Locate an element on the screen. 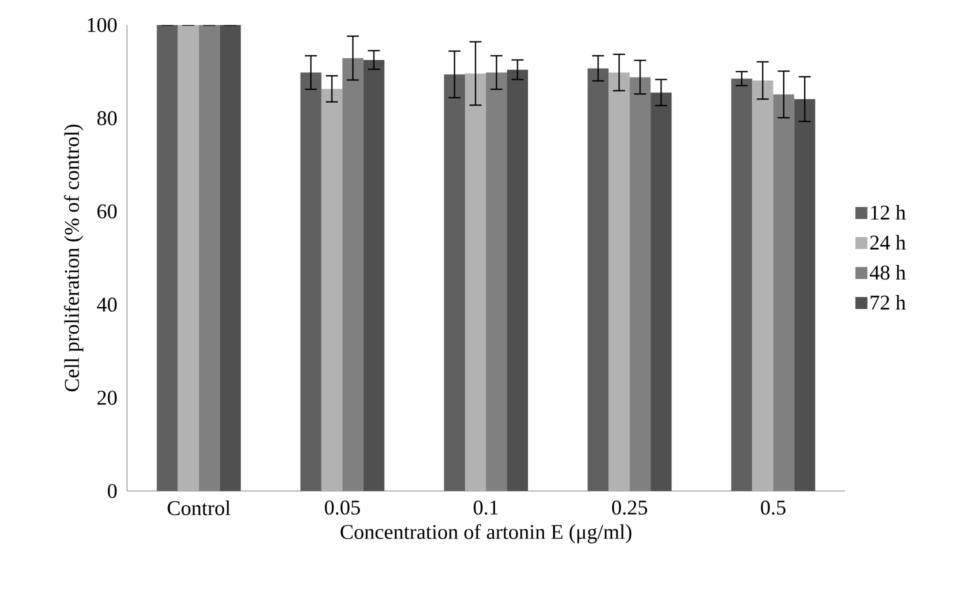 The image size is (979, 595). legend-label: 48 h is located at coordinates (888, 272).